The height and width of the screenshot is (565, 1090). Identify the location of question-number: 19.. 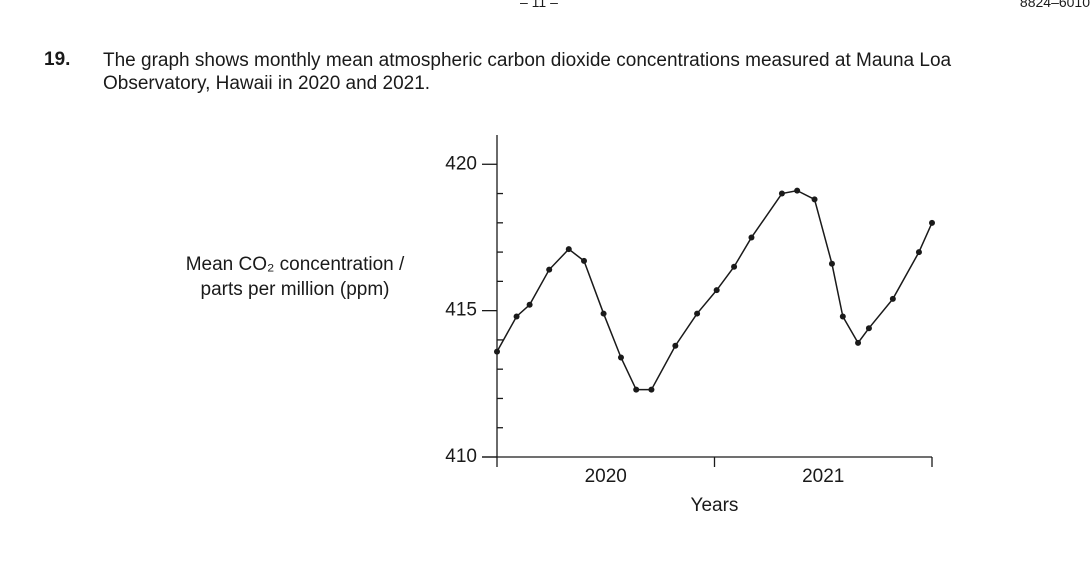
(57, 59).